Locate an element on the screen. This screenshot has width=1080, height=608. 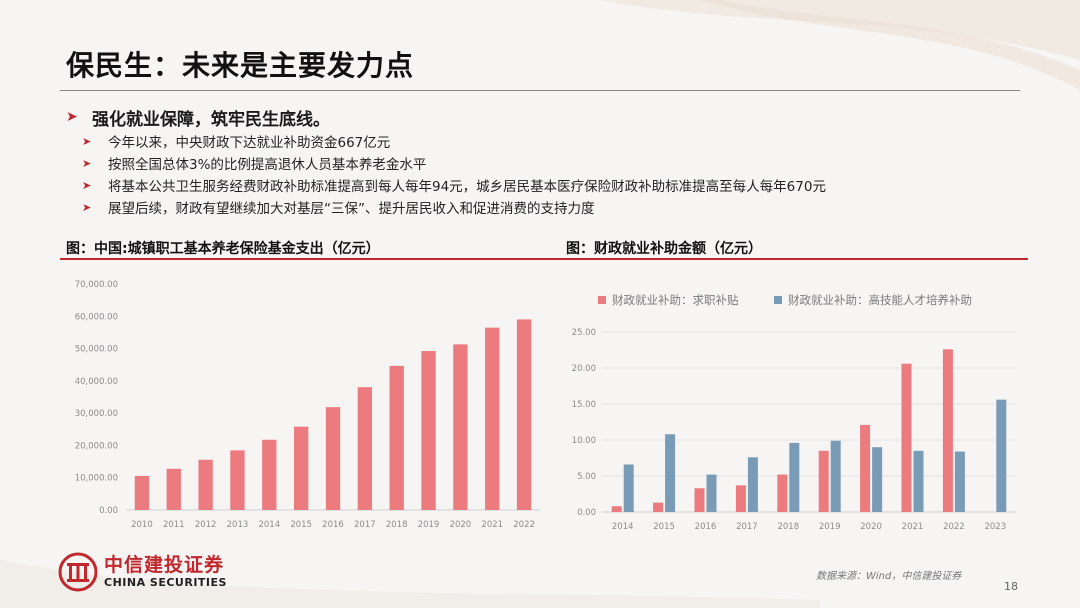
chart-title-divider is located at coordinates (544, 259).